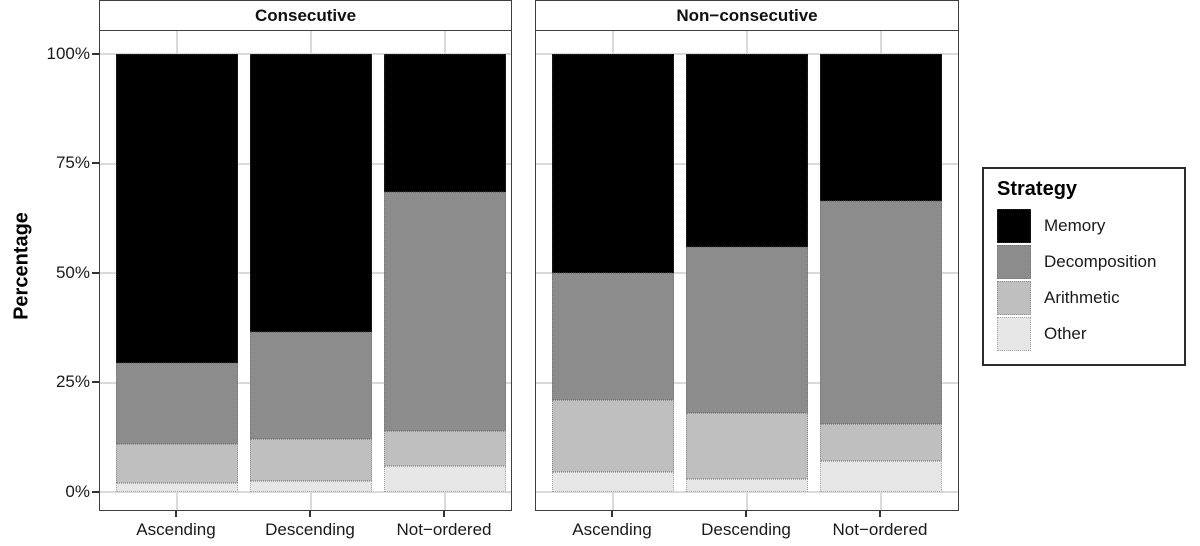  I want to click on legend-item-memory: Memory, so click(1084, 226).